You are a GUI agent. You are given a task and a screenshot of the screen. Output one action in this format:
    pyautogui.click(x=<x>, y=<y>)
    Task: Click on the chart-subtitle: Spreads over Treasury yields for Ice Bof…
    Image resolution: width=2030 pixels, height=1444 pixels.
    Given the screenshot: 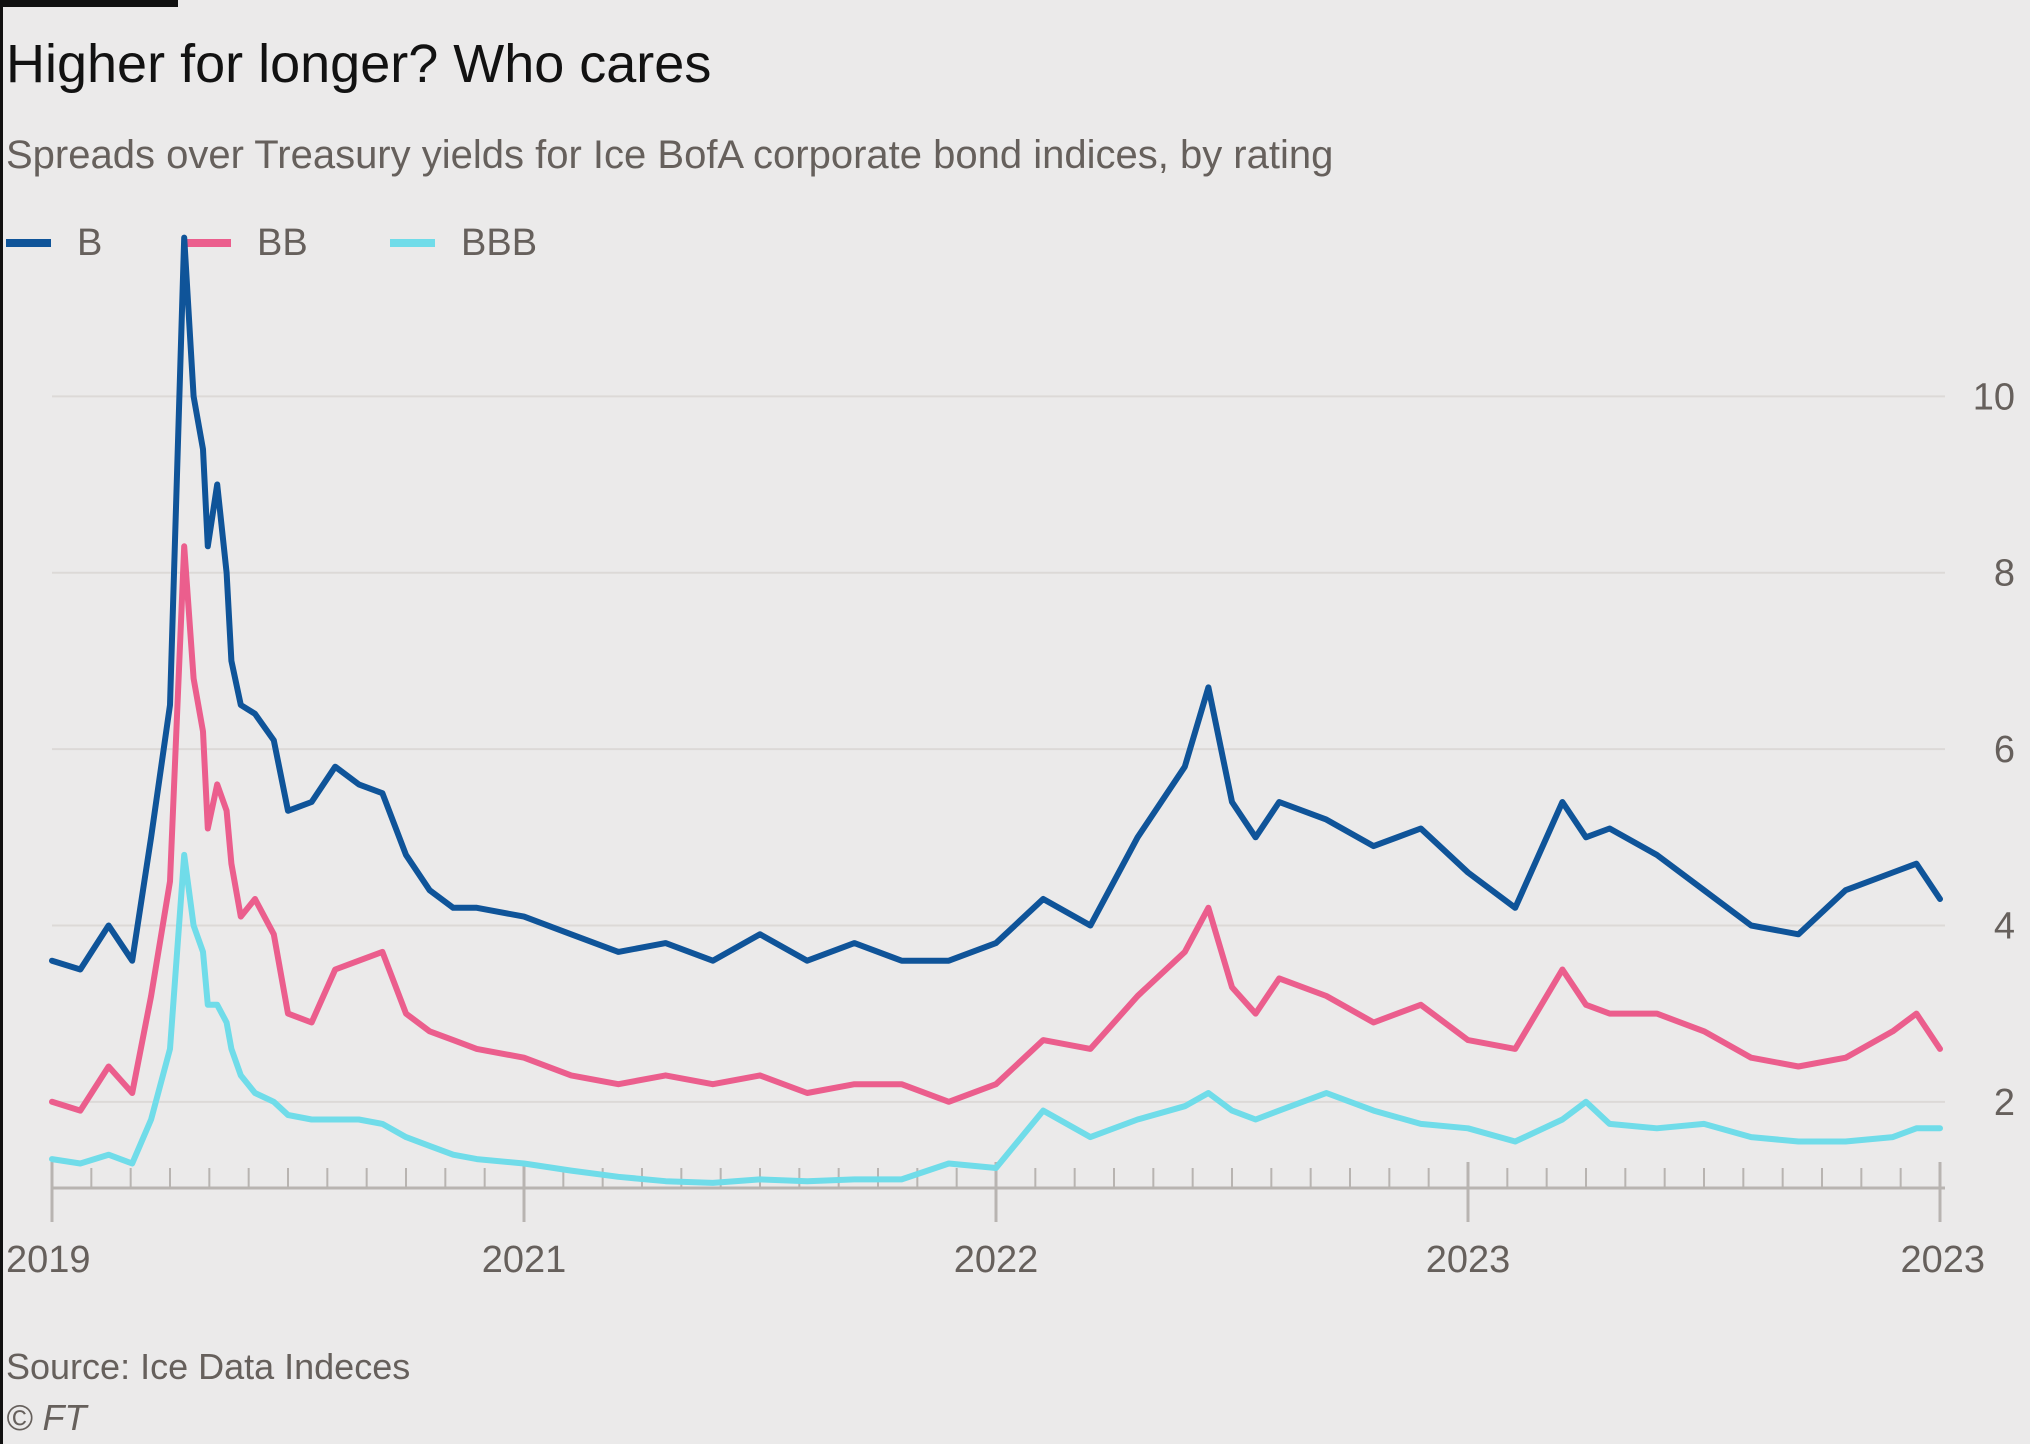 What is the action you would take?
    pyautogui.click(x=670, y=155)
    